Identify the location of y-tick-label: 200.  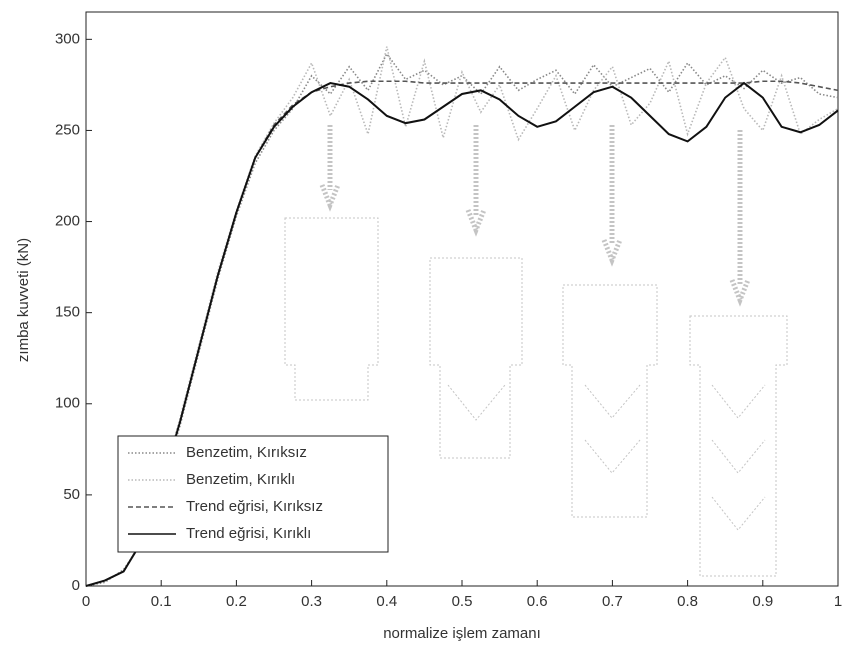
(67, 221).